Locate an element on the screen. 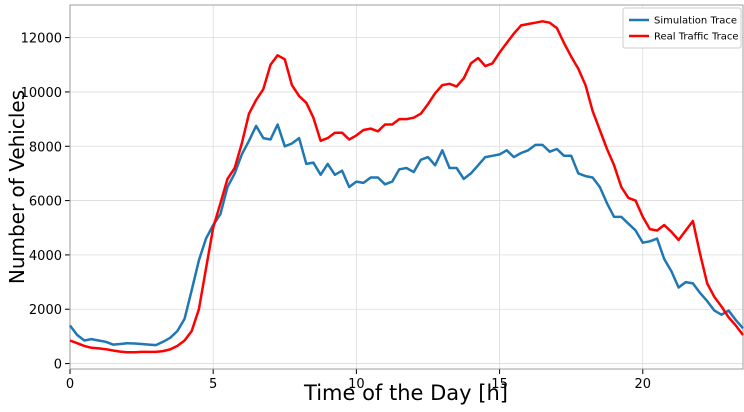  x-tick-label: 10 is located at coordinates (356, 384).